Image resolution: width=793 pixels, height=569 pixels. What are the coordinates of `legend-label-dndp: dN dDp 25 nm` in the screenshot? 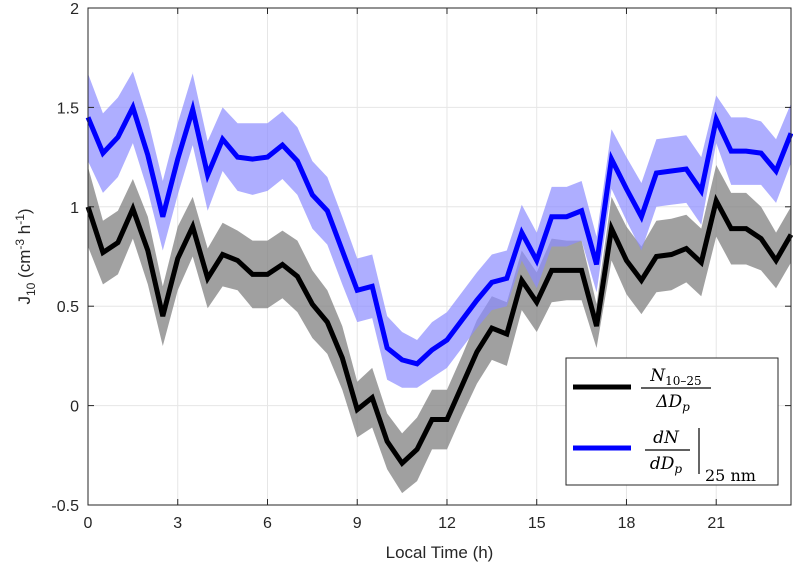 It's located at (700, 456).